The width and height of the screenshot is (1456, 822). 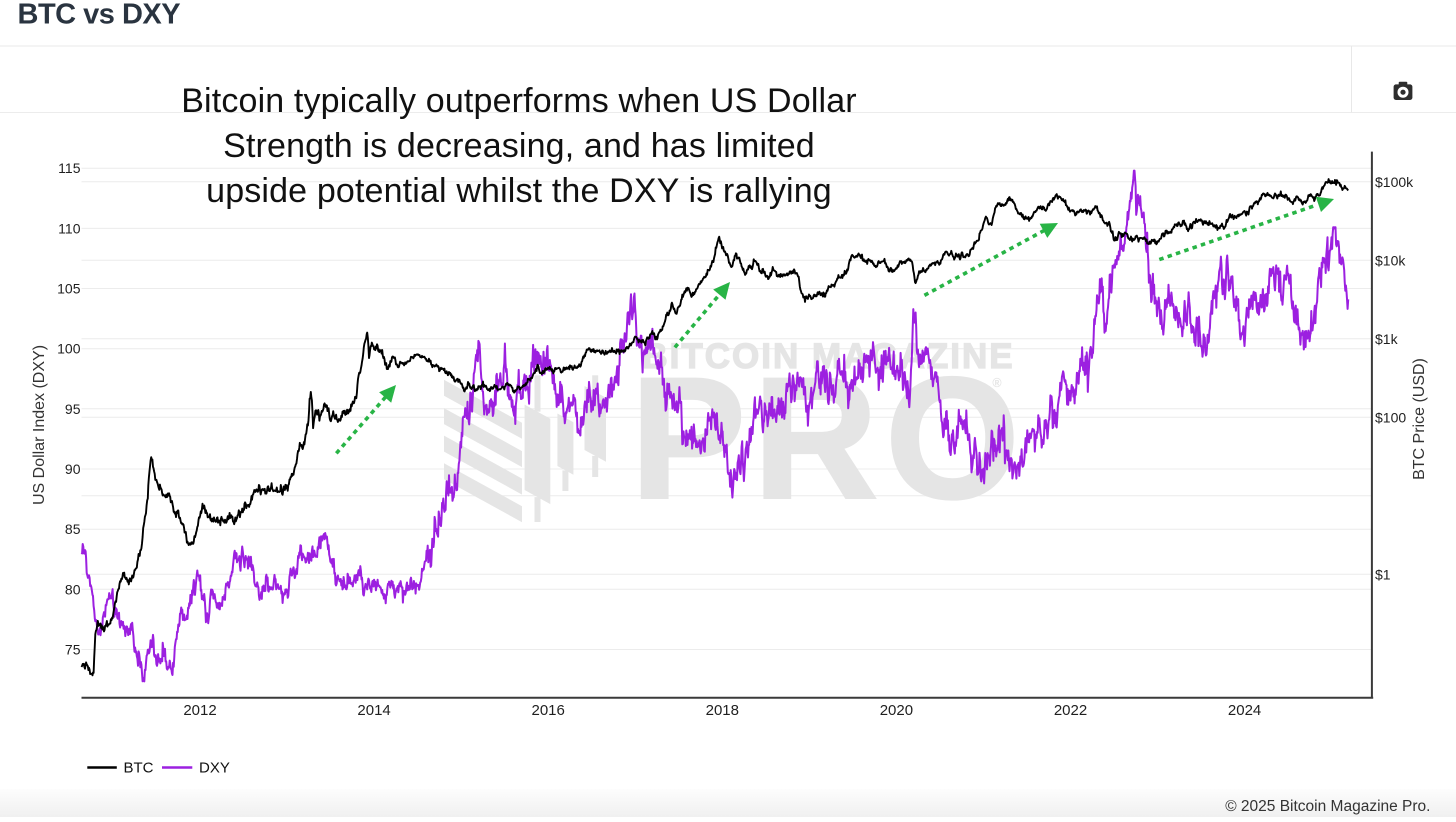 I want to click on svg-text: BITCOIN MAGAZINE, so click(x=828, y=356).